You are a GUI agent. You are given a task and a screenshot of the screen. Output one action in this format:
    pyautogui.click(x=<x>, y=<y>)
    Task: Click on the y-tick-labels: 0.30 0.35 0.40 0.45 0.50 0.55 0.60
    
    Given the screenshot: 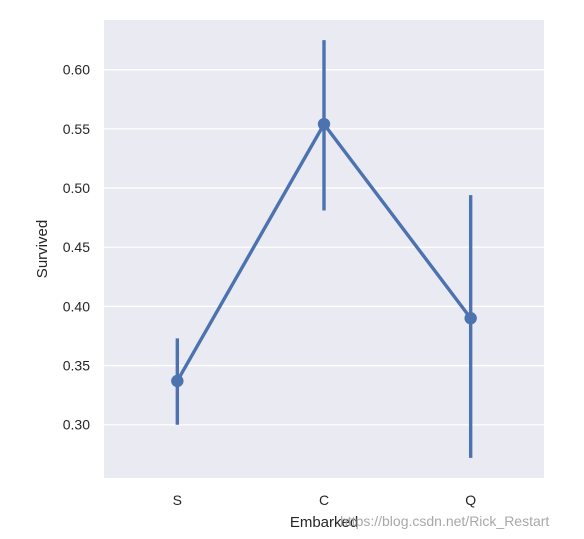 What is the action you would take?
    pyautogui.click(x=76, y=247)
    